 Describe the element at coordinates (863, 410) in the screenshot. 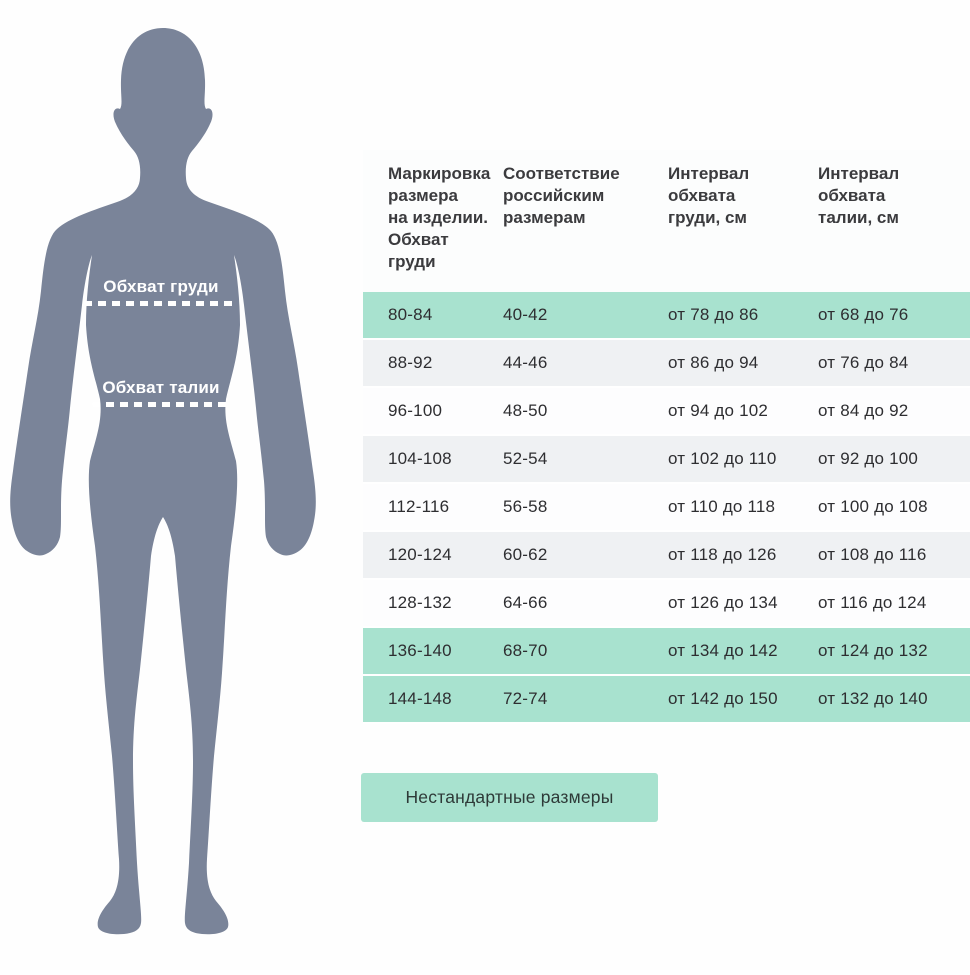

I see `cell-waist-interval: от 84 до 92` at that location.